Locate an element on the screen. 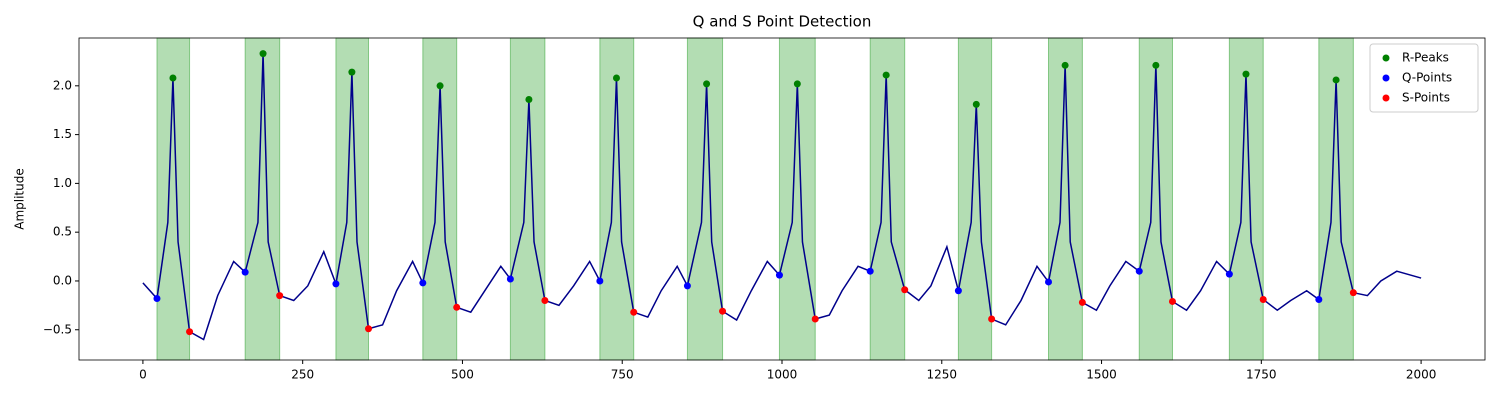 Image resolution: width=1500 pixels, height=400 pixels. x-tick-label: 250 is located at coordinates (302, 375).